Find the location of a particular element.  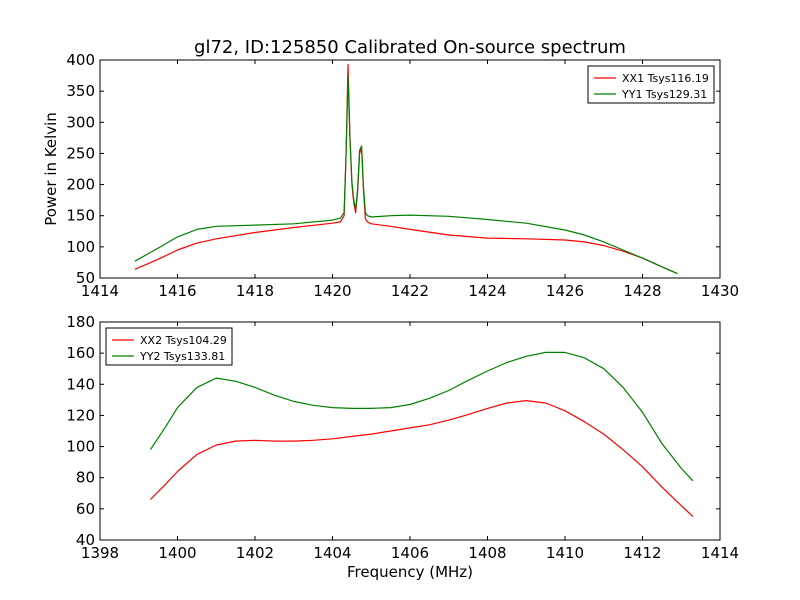

y-tick-label: 250 is located at coordinates (80, 153).